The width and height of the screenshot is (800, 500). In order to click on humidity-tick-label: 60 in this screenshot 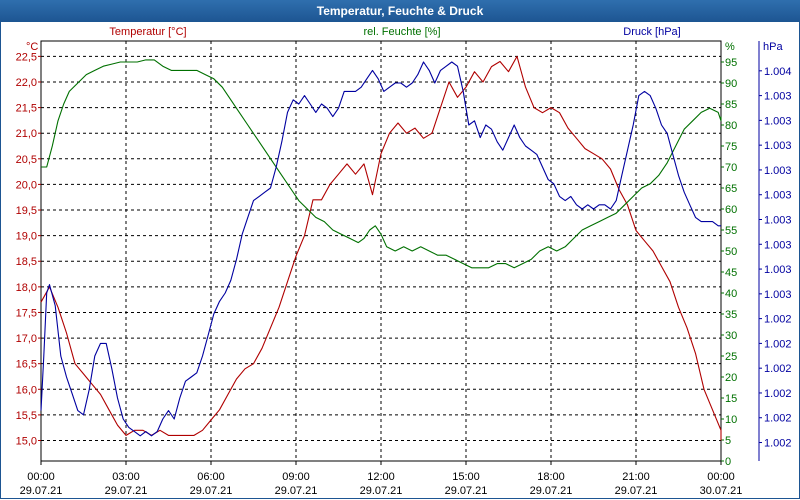, I will do `click(731, 210)`.